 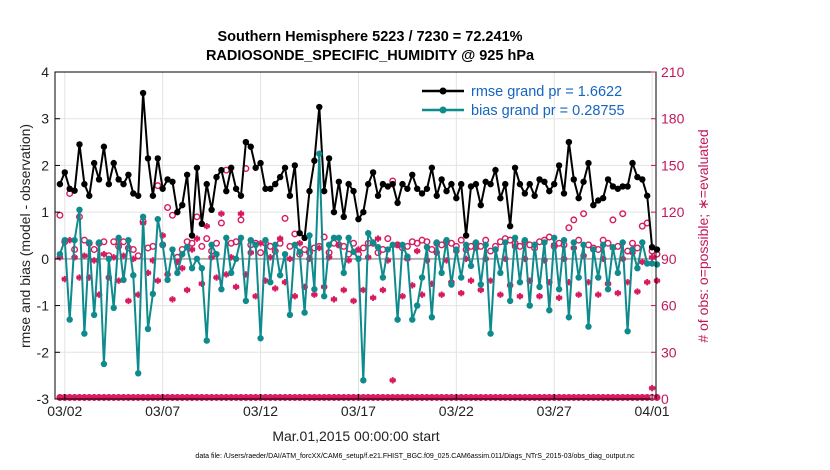 What do you see at coordinates (43, 399) in the screenshot?
I see `y-tick-label-left: -3` at bounding box center [43, 399].